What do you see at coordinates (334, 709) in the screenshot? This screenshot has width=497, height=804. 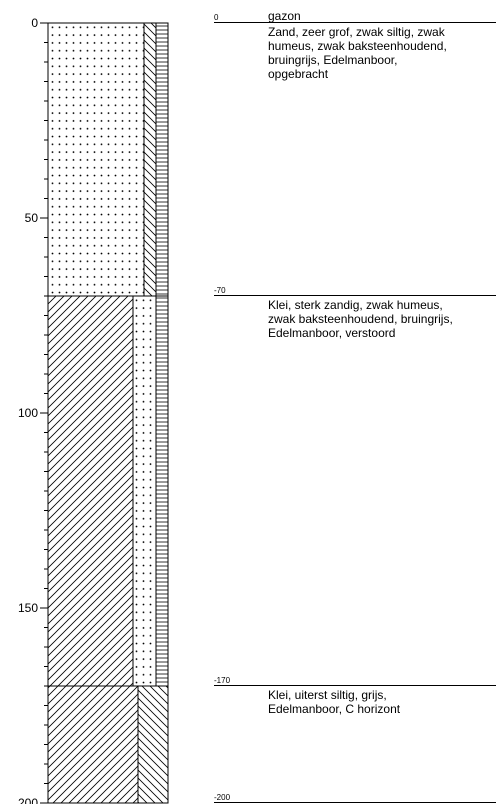 I see `layer-description-line: Edelmanboor, C horizont` at bounding box center [334, 709].